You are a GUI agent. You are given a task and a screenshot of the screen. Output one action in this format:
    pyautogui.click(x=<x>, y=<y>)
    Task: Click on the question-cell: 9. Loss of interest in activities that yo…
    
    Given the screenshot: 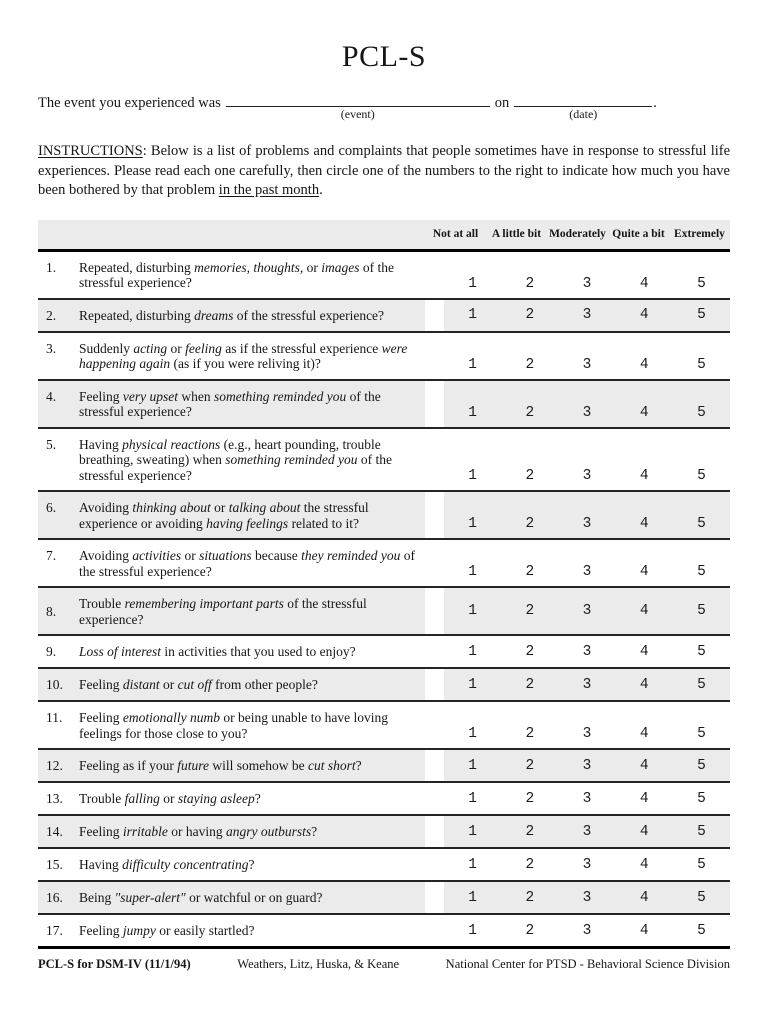 What is the action you would take?
    pyautogui.click(x=231, y=651)
    